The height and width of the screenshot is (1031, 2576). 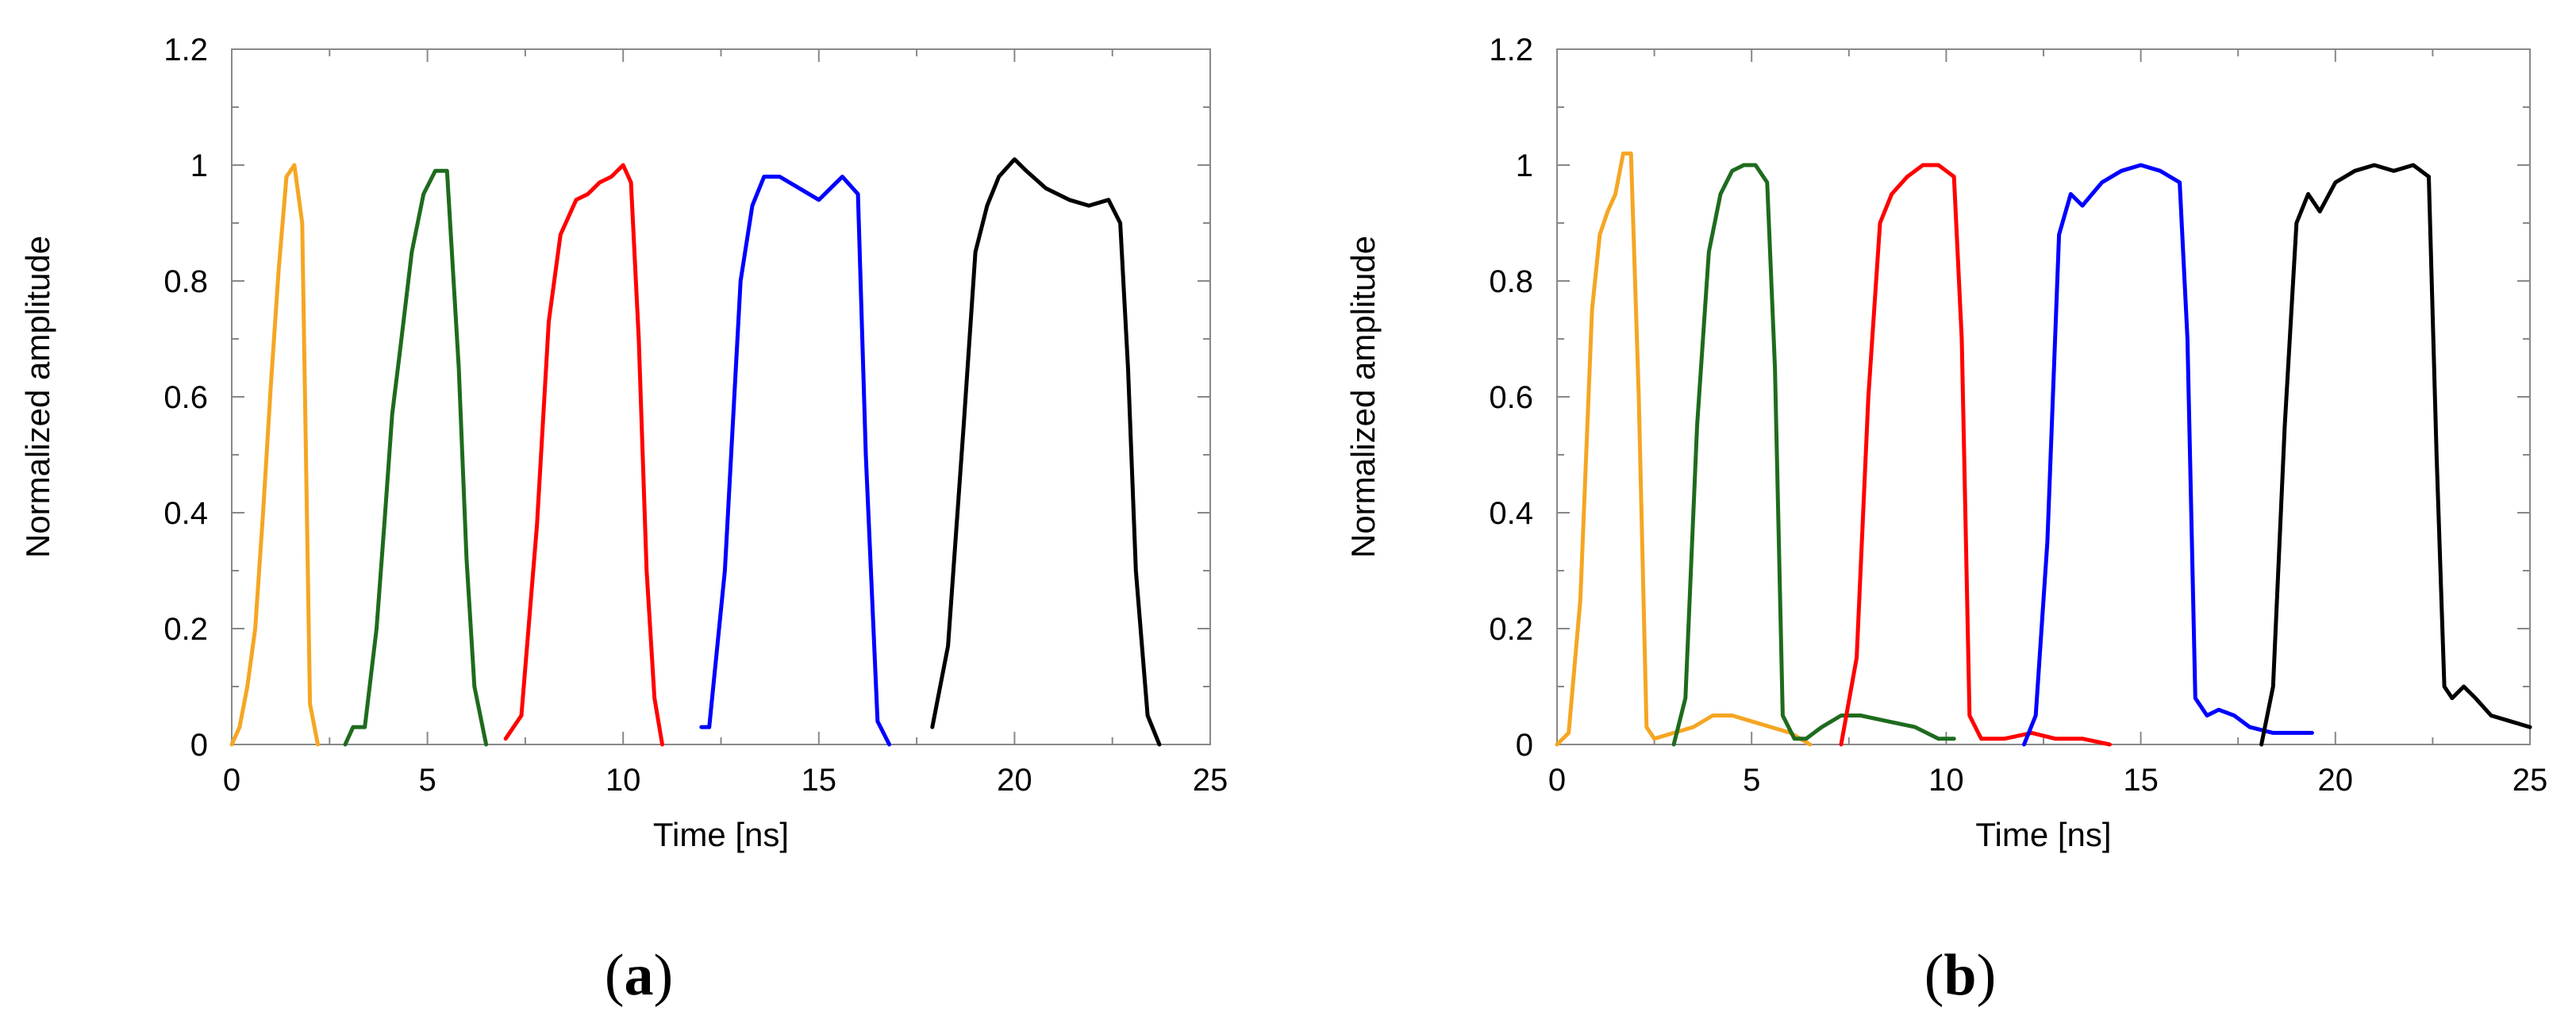 I want to click on panel-caption-letter: a, so click(x=639, y=976).